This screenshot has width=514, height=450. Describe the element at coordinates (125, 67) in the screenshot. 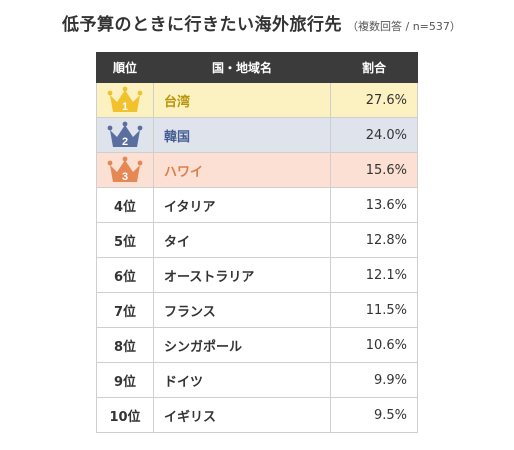

I see `header-rank: 順位` at that location.